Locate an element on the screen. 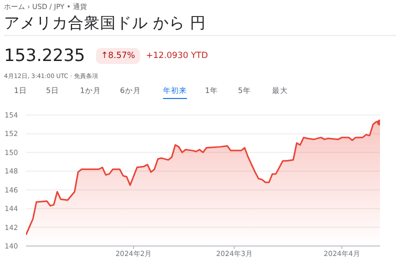 Image resolution: width=400 pixels, height=266 pixels. text: ↑8.57% is located at coordinates (118, 56).